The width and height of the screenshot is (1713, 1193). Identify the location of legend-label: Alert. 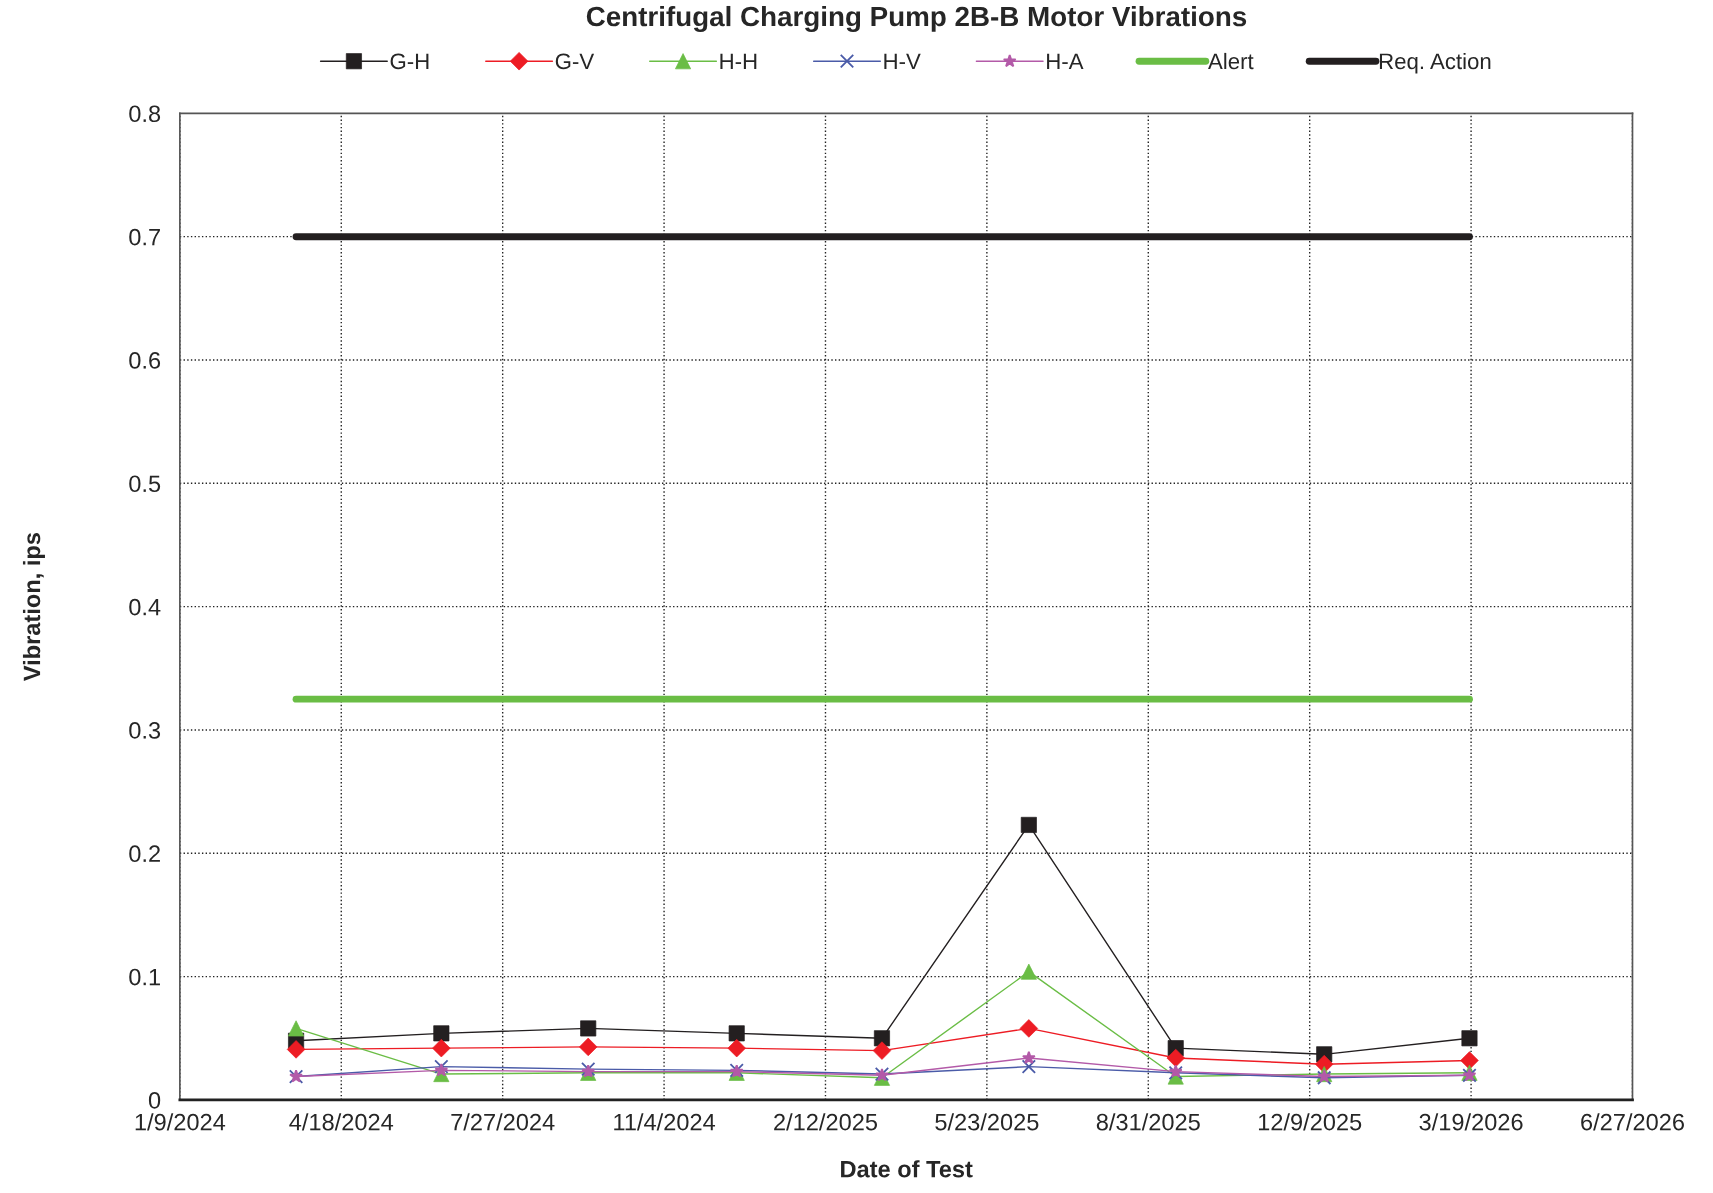
(1231, 61).